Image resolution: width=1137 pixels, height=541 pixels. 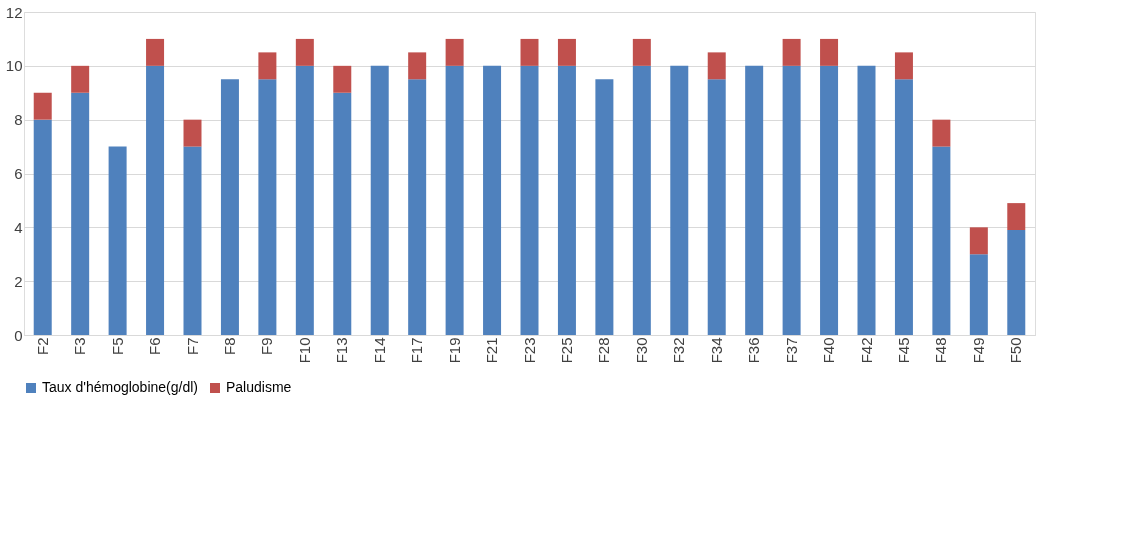 What do you see at coordinates (903, 350) in the screenshot?
I see `x-tick-label: F45` at bounding box center [903, 350].